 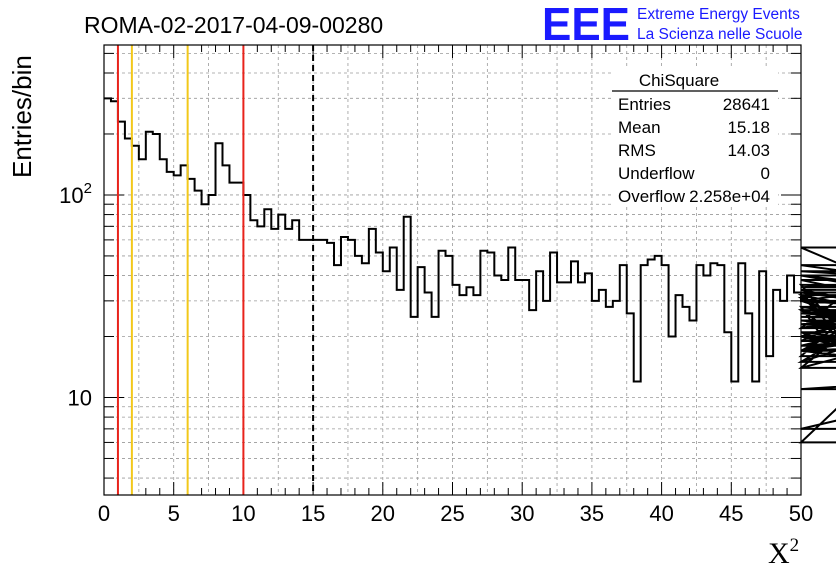 What do you see at coordinates (765, 173) in the screenshot?
I see `stats-row-value: 0` at bounding box center [765, 173].